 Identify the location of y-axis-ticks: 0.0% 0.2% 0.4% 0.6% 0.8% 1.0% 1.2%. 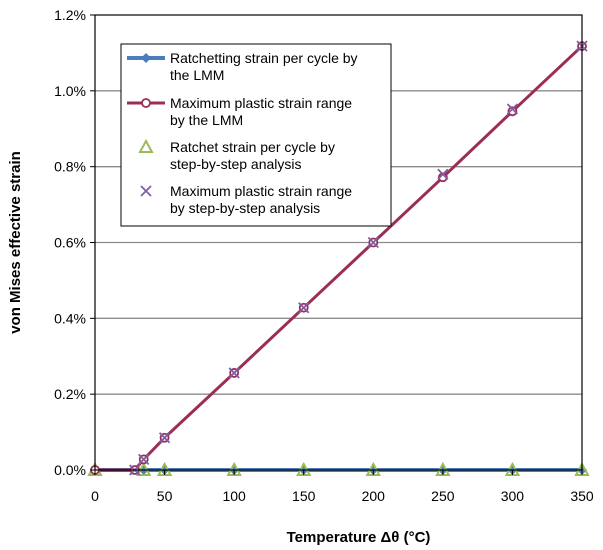
(74, 242).